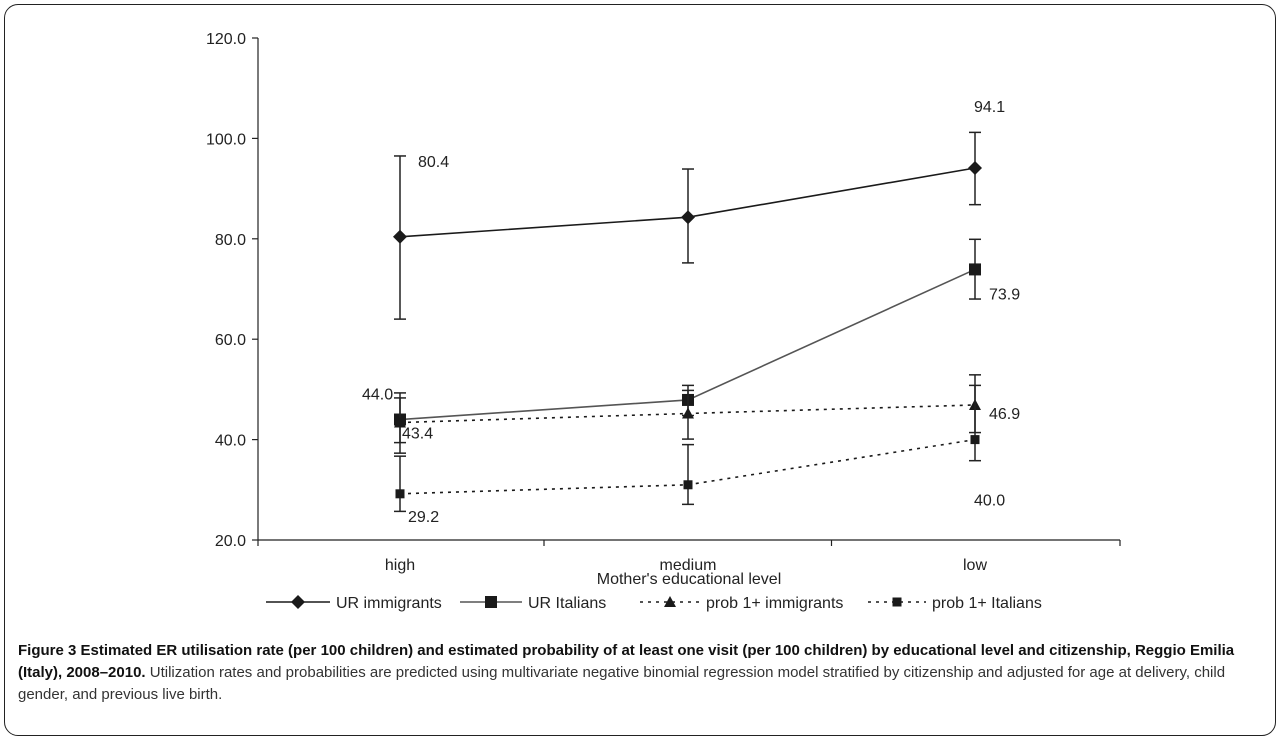  Describe the element at coordinates (987, 603) in the screenshot. I see `legend-label: prob 1+ Italians` at that location.